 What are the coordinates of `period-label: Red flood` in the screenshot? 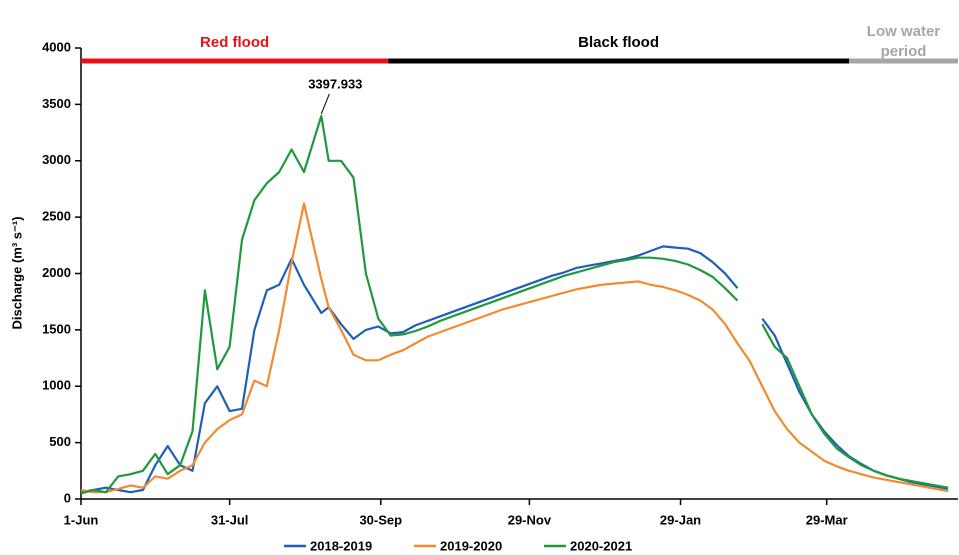 It's located at (235, 42).